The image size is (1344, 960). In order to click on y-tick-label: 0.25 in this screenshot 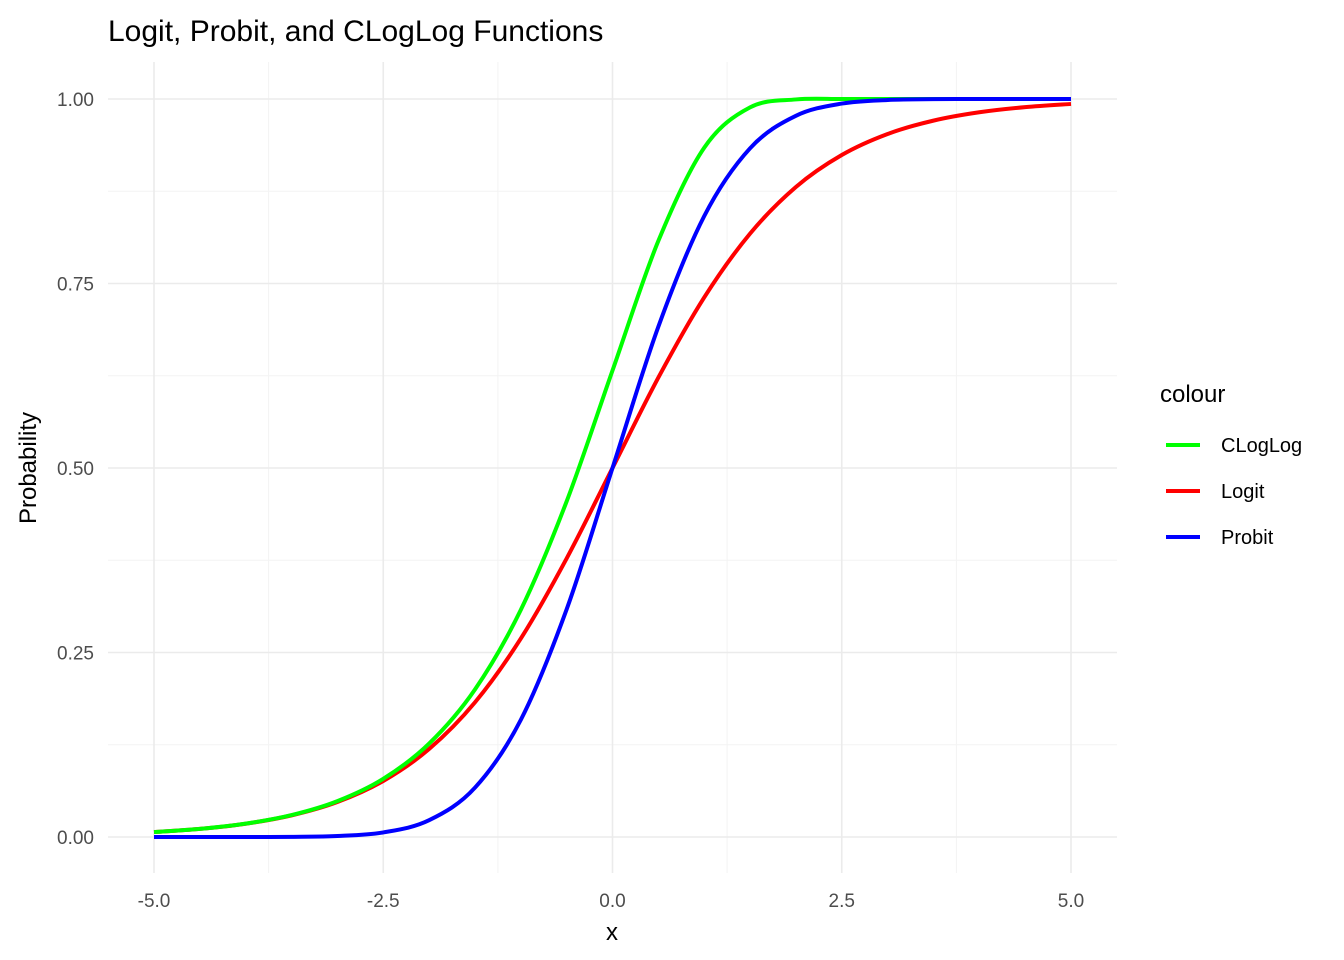, I will do `click(75, 654)`.